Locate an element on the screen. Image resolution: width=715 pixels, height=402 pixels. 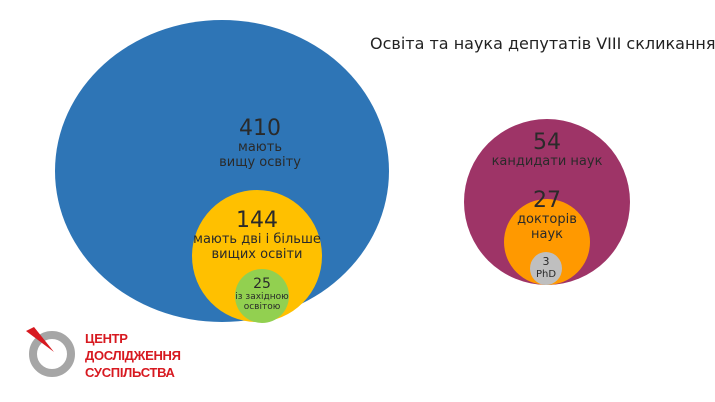
value: 3 is located at coordinates (546, 261).